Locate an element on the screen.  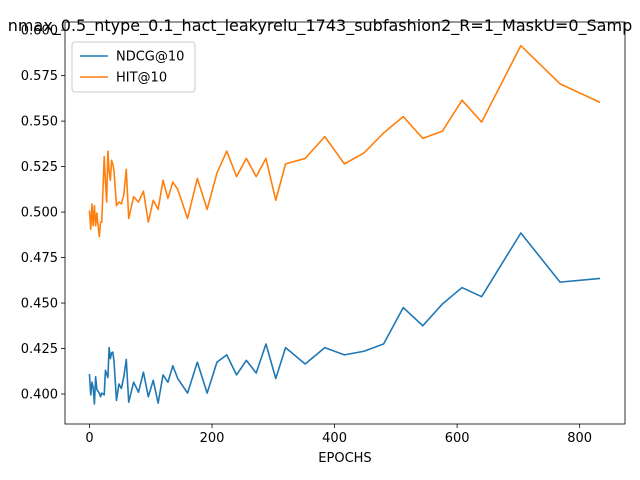
x-axis: 0 200 400 600 800 is located at coordinates (338, 435).